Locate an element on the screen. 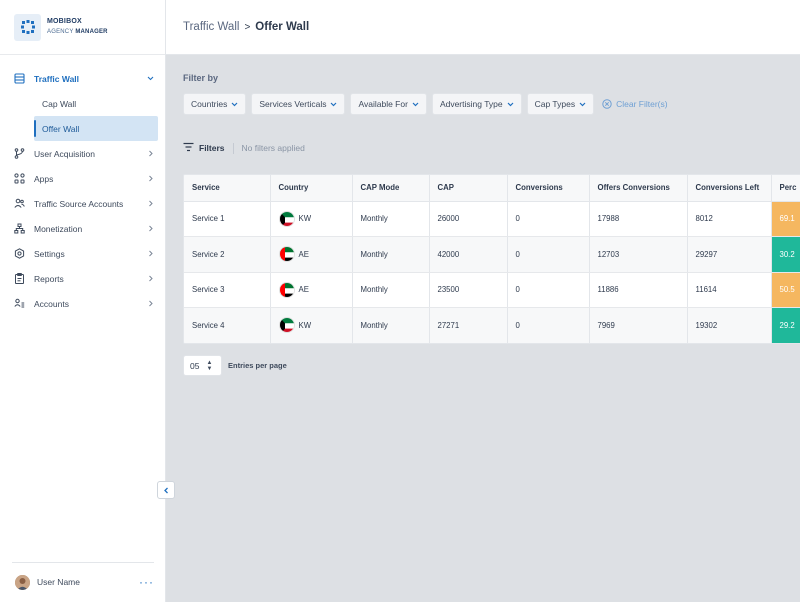 This screenshot has height=602, width=800. cell-conversions-left: 8012 is located at coordinates (729, 219).